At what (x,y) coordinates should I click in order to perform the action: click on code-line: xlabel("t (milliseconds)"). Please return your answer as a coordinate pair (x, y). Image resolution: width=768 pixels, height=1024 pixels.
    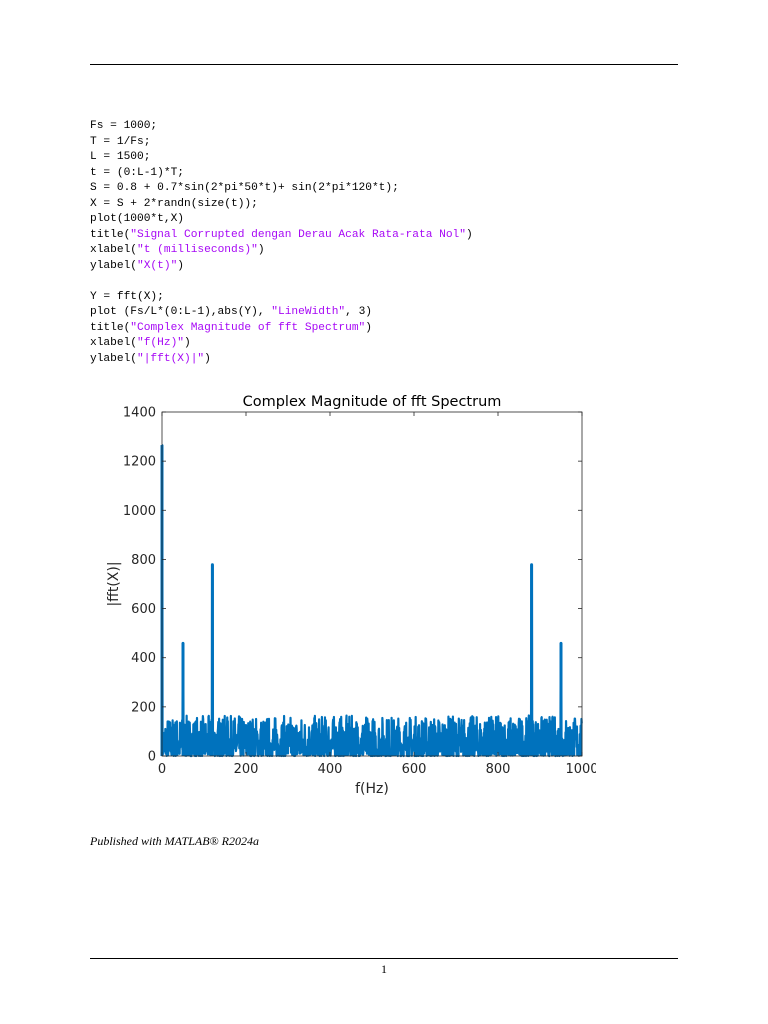
    Looking at the image, I should click on (281, 251).